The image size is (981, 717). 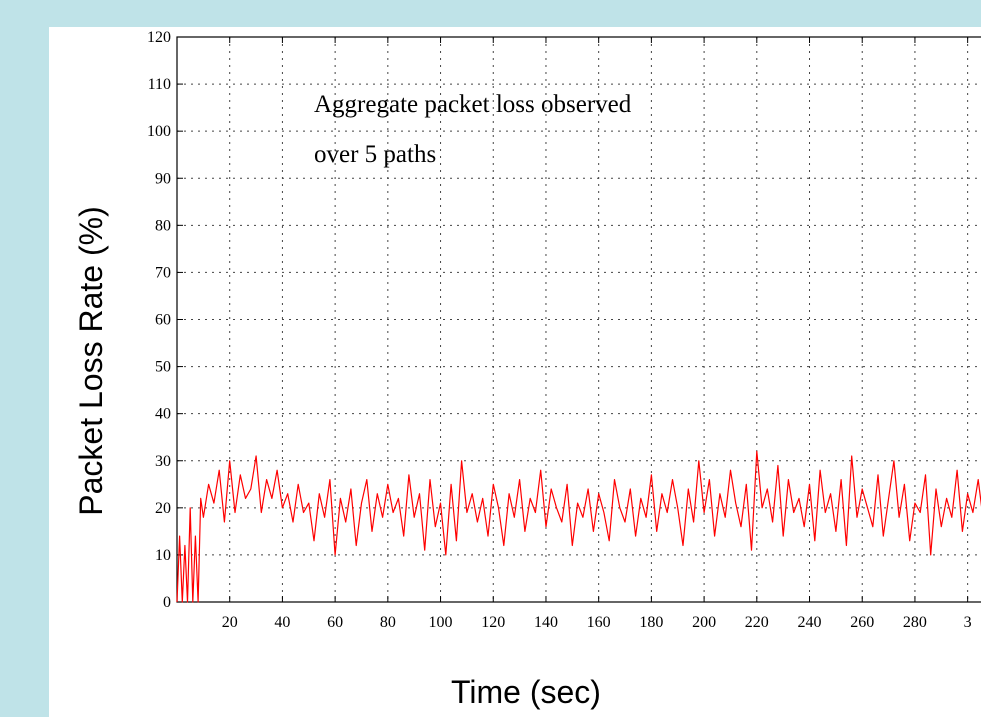 I want to click on x-tick-label: 80, so click(x=388, y=622).